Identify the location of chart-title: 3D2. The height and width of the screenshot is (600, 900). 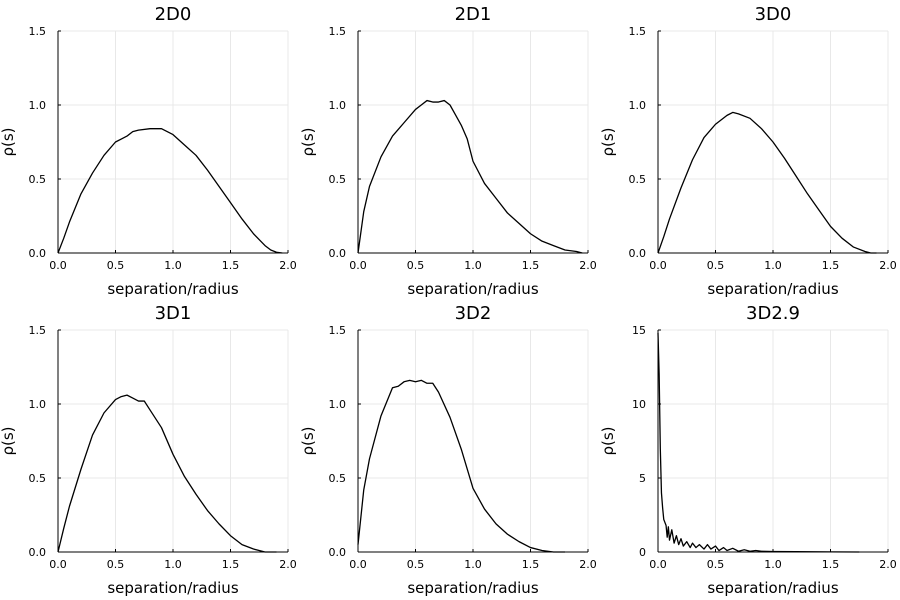
(473, 313).